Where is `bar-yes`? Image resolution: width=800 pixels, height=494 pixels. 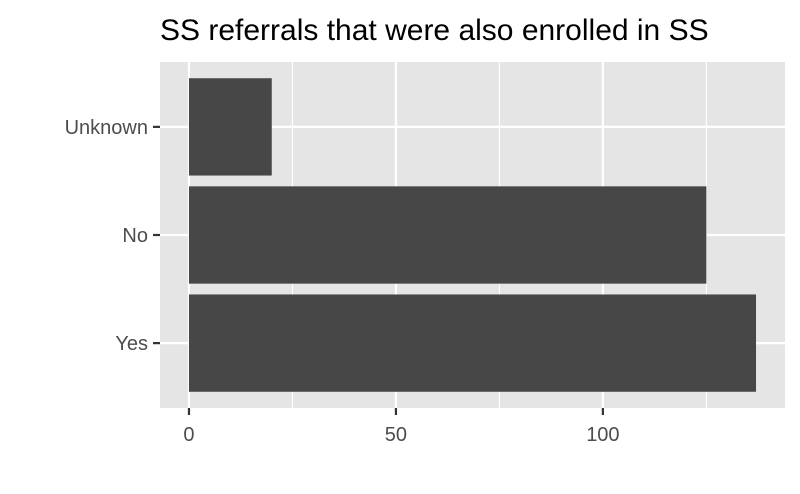
bar-yes is located at coordinates (472, 343).